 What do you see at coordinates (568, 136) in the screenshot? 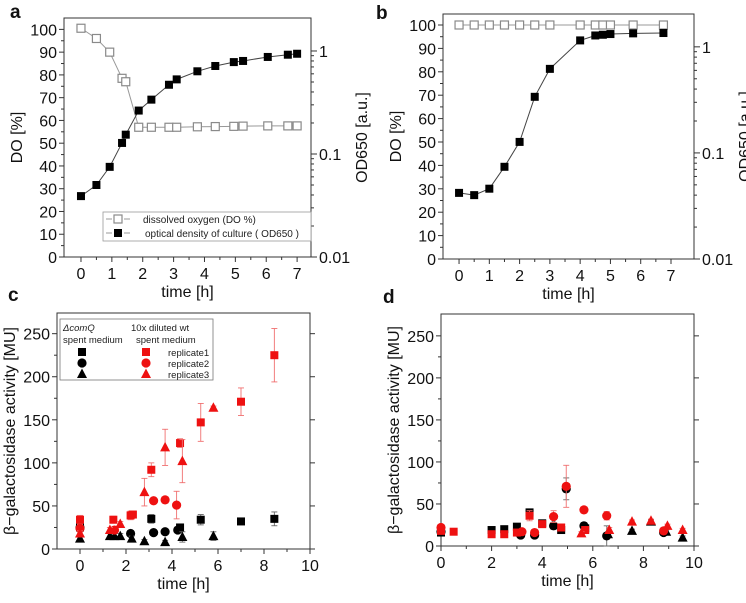
I see `plot-frame` at bounding box center [568, 136].